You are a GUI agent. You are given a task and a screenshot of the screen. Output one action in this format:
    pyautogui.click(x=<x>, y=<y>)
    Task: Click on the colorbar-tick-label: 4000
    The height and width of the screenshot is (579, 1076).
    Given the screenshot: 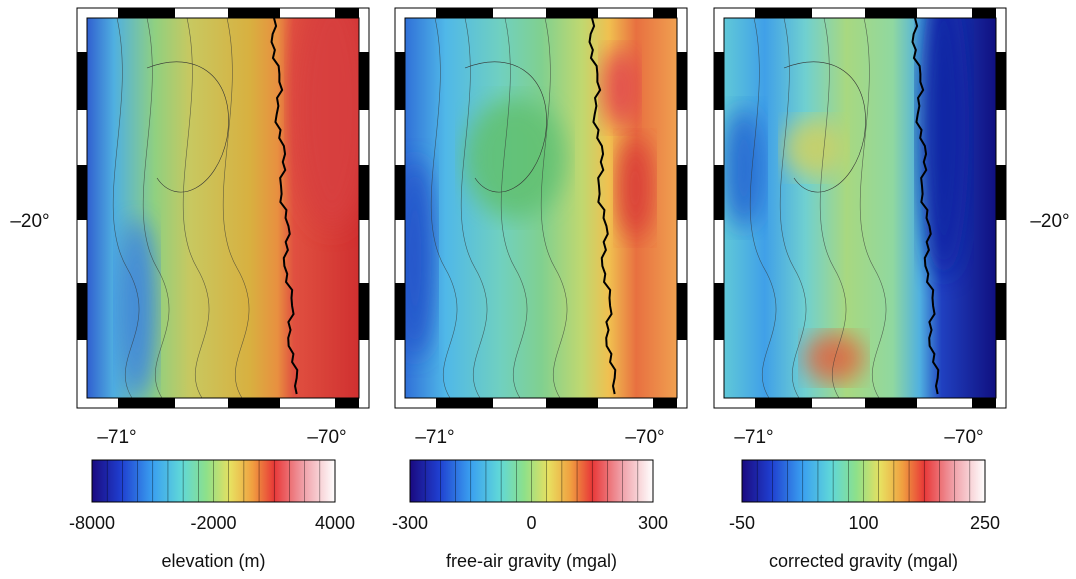 What is the action you would take?
    pyautogui.click(x=335, y=523)
    